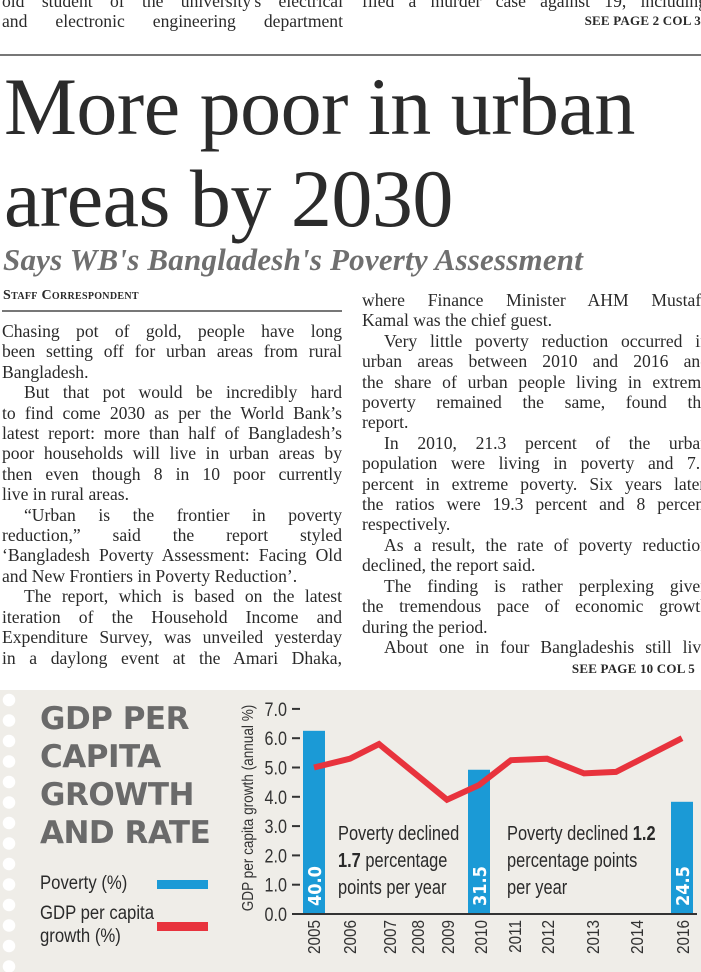 The image size is (701, 972). Describe the element at coordinates (418, 937) in the screenshot. I see `x-tick-label: 2008` at that location.